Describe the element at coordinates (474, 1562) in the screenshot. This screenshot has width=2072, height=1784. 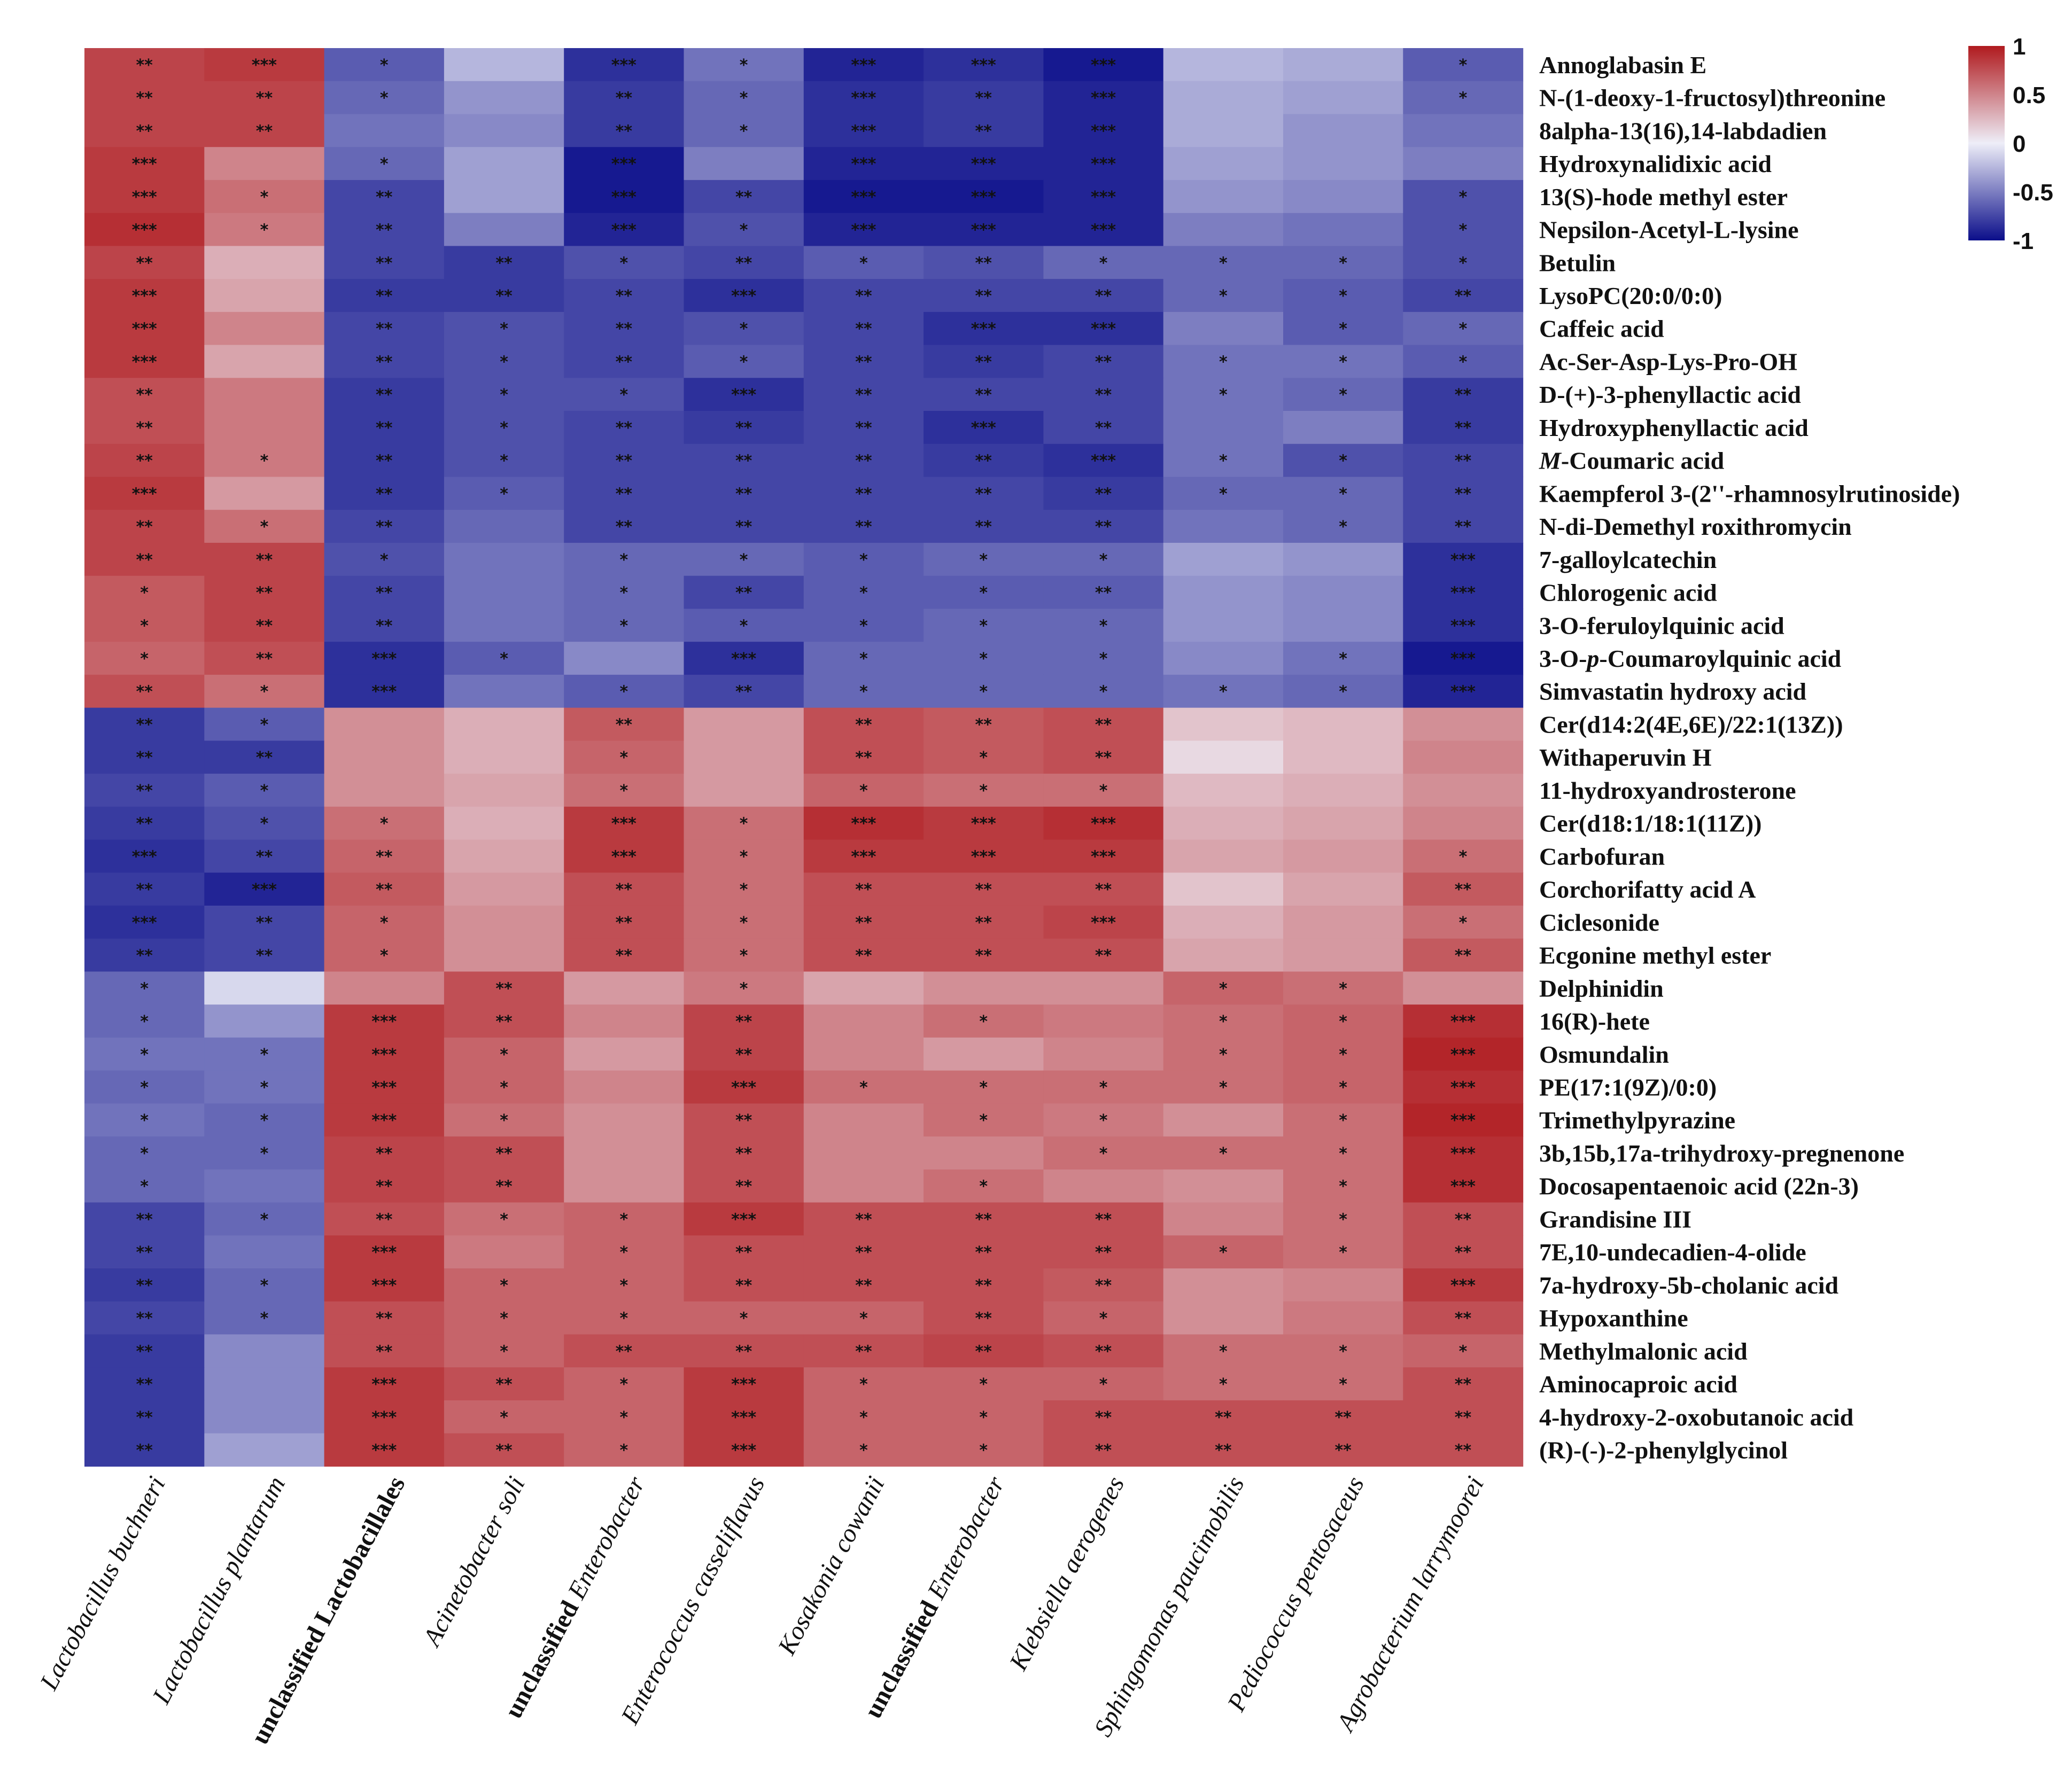
I see `column-label: Acinetobacter soli` at that location.